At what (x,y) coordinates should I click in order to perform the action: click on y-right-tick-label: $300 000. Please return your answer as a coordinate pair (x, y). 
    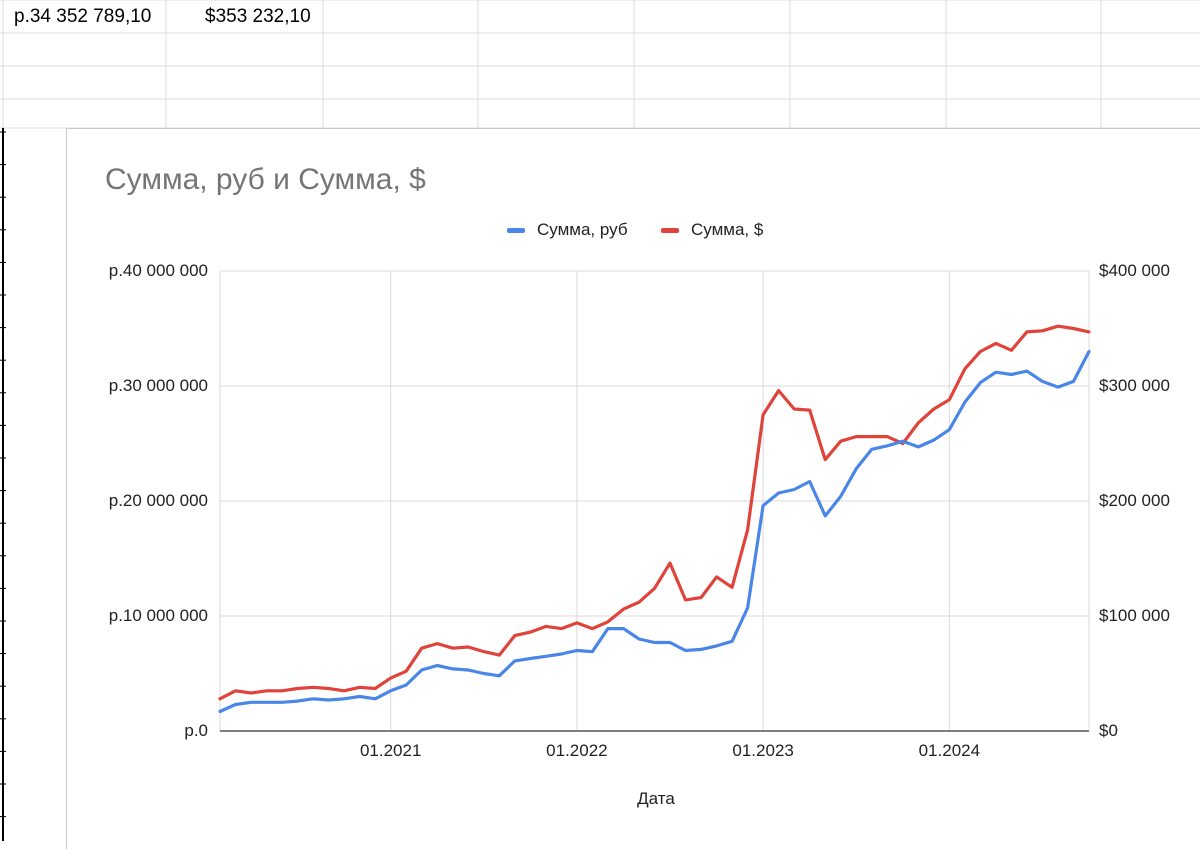
    Looking at the image, I should click on (1134, 385).